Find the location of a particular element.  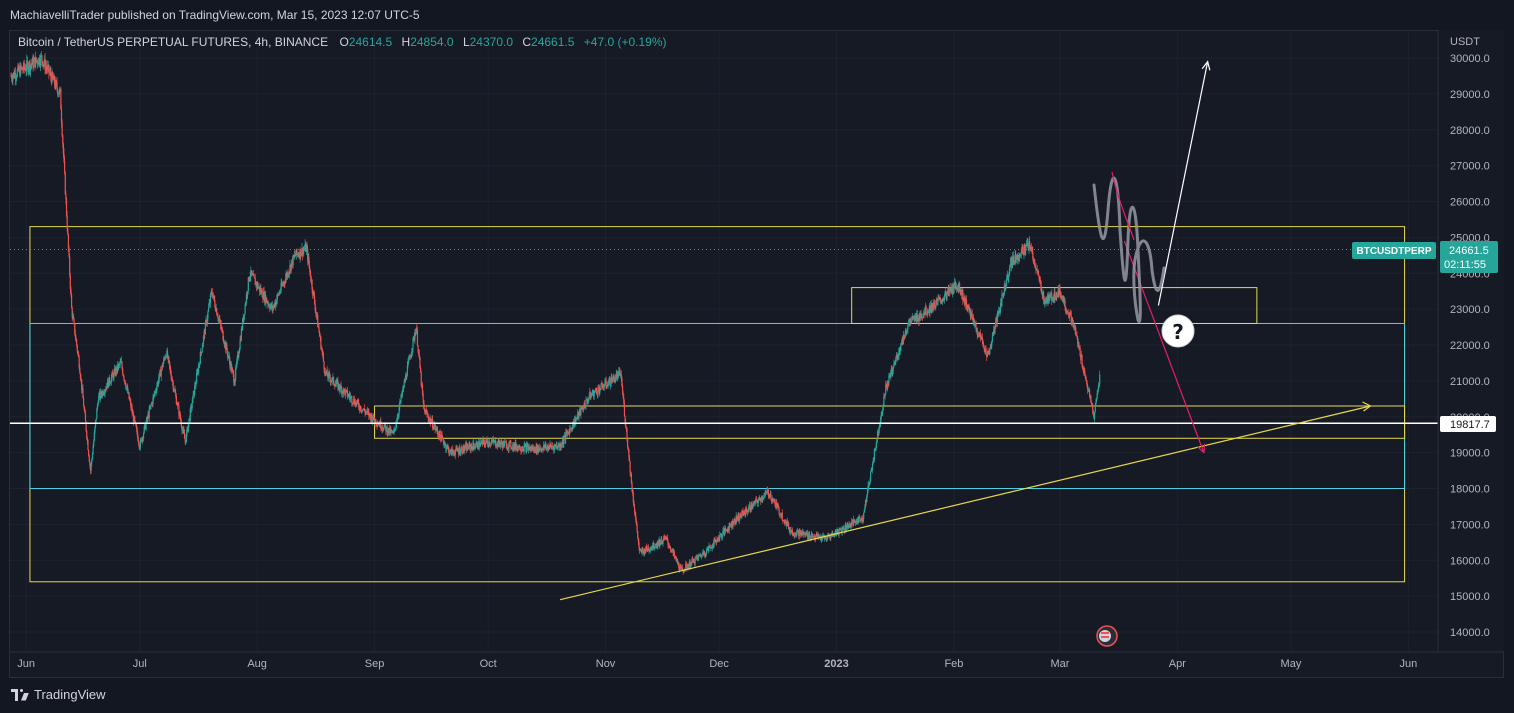

tradingview-logo: TradingView is located at coordinates (58, 694).